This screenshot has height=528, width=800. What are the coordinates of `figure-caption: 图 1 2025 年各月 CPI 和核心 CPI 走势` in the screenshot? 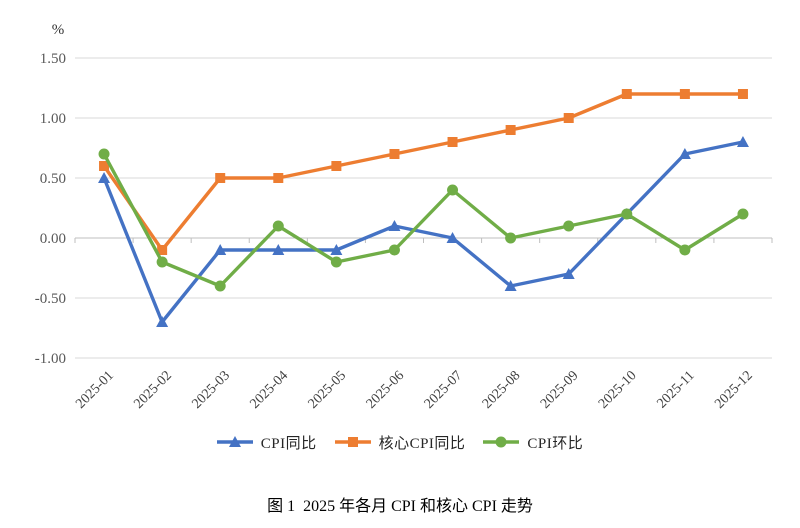 It's located at (400, 506).